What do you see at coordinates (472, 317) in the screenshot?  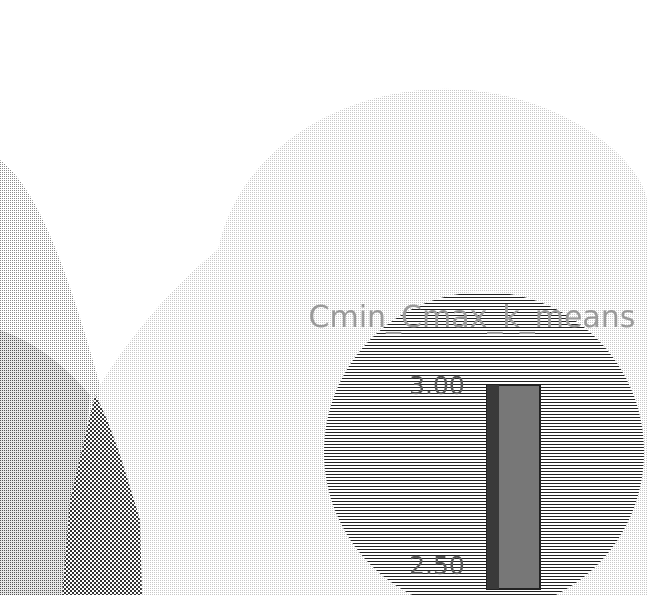 I see `chart-title: Cmin_Cmax_k_means` at bounding box center [472, 317].